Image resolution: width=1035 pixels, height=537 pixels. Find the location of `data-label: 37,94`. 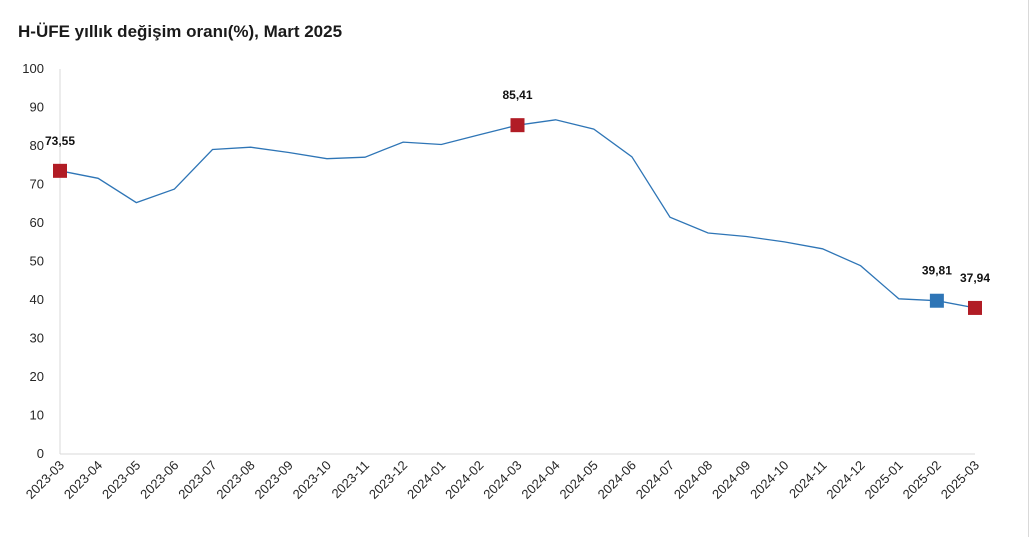

data-label: 37,94 is located at coordinates (975, 278).